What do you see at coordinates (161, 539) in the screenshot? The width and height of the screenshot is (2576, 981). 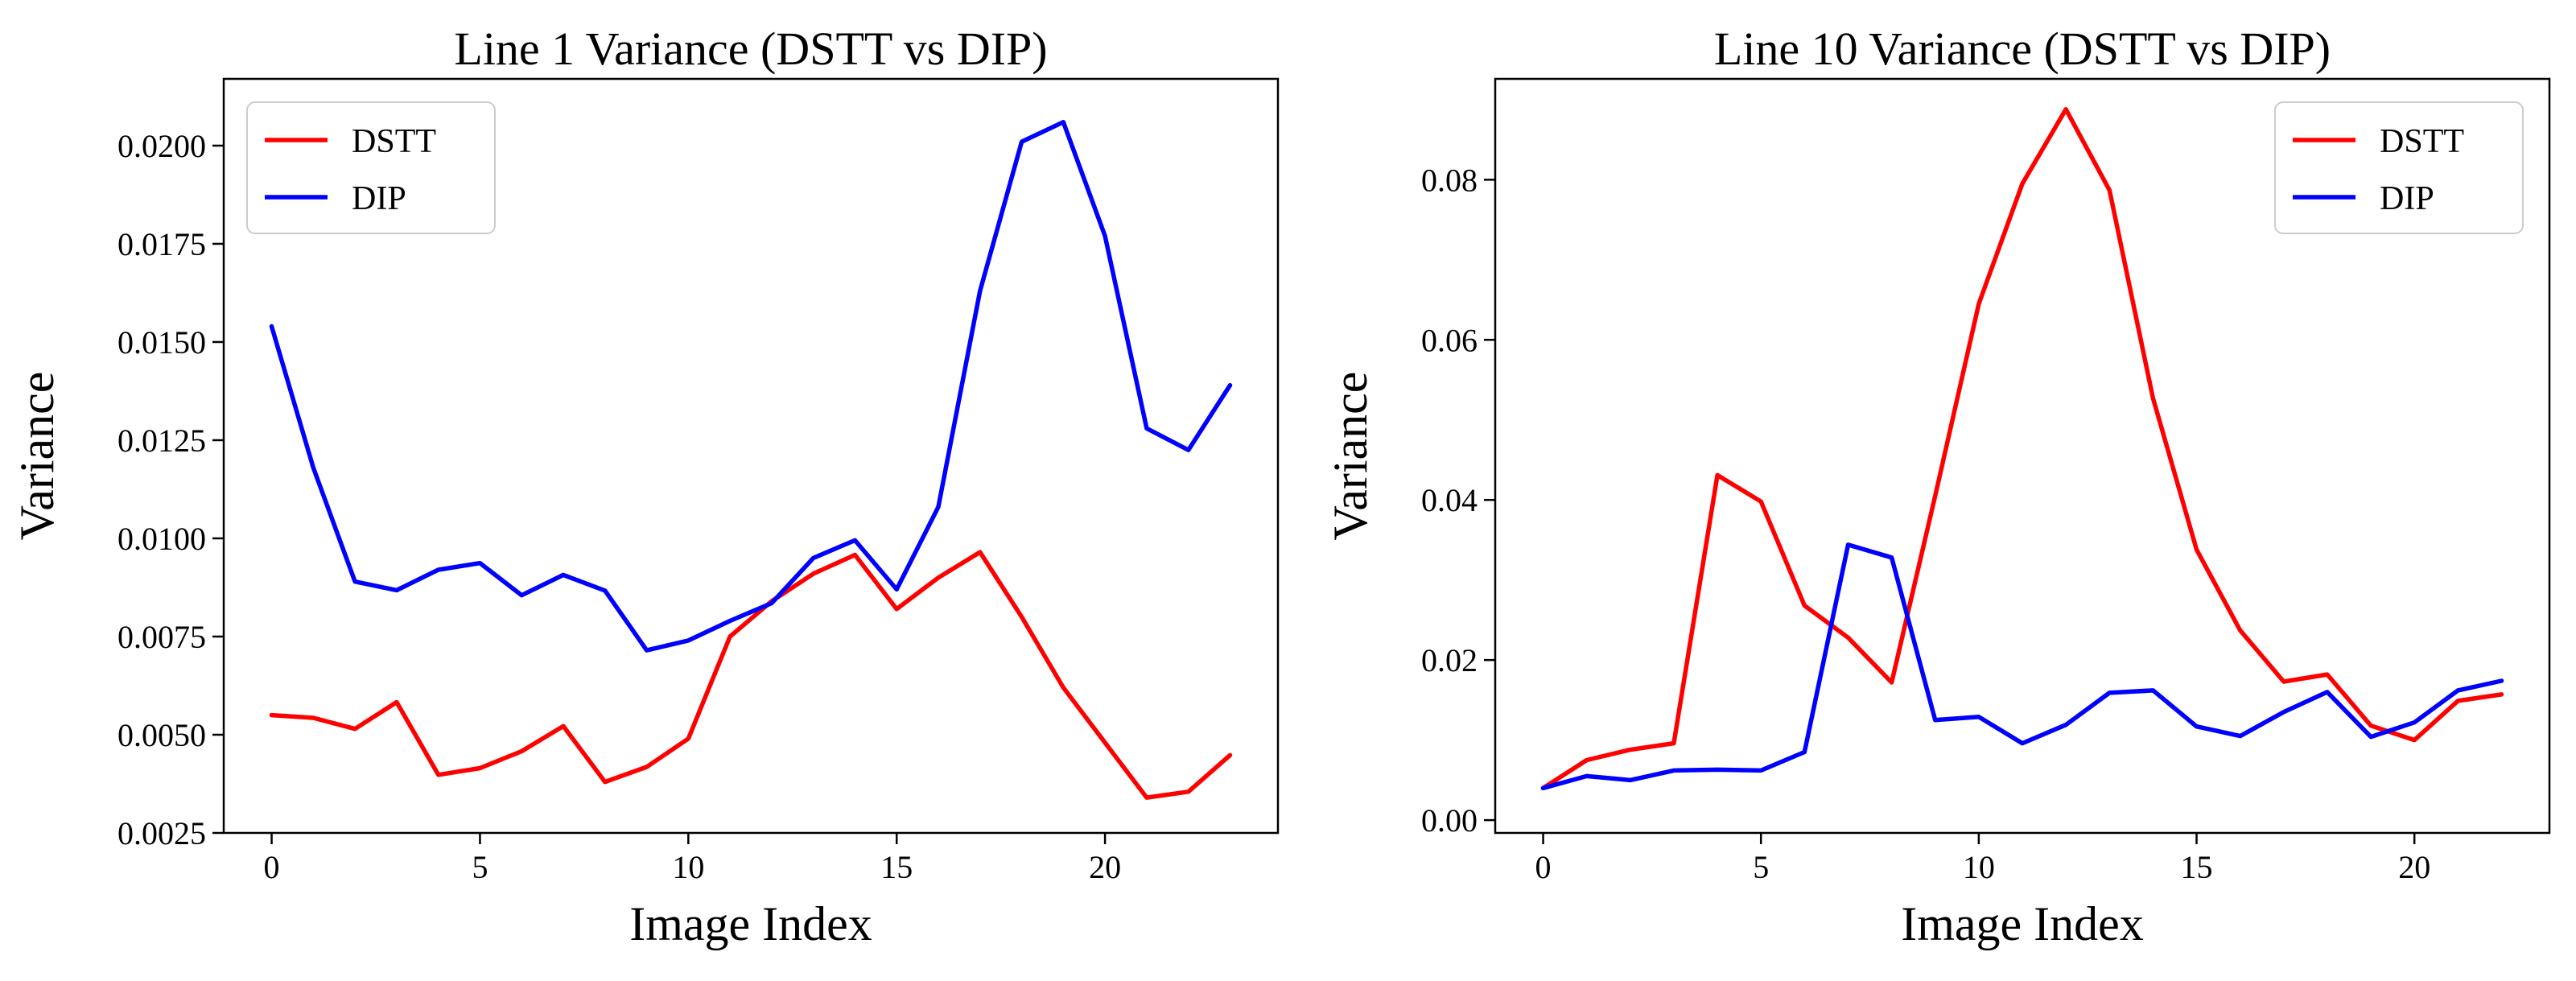 I see `y-tick-label: 0.0100` at bounding box center [161, 539].